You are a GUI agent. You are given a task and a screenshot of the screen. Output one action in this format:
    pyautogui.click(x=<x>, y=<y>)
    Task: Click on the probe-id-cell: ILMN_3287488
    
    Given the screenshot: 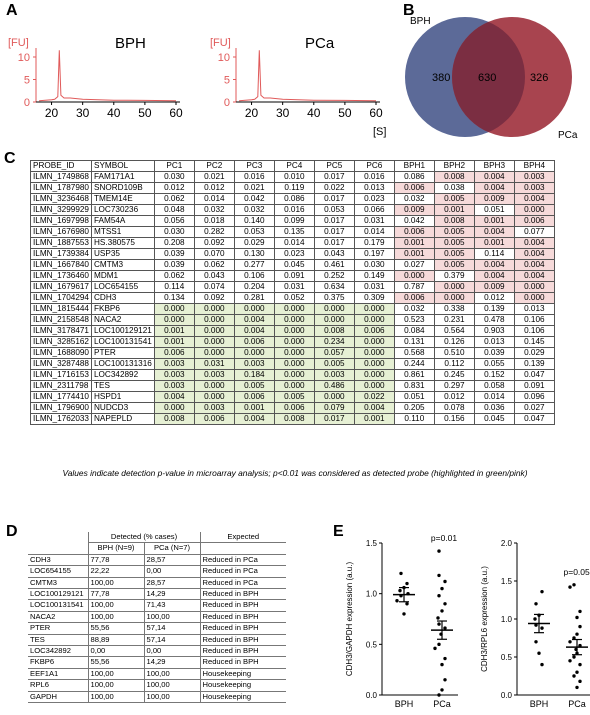 What is the action you would take?
    pyautogui.click(x=61, y=364)
    